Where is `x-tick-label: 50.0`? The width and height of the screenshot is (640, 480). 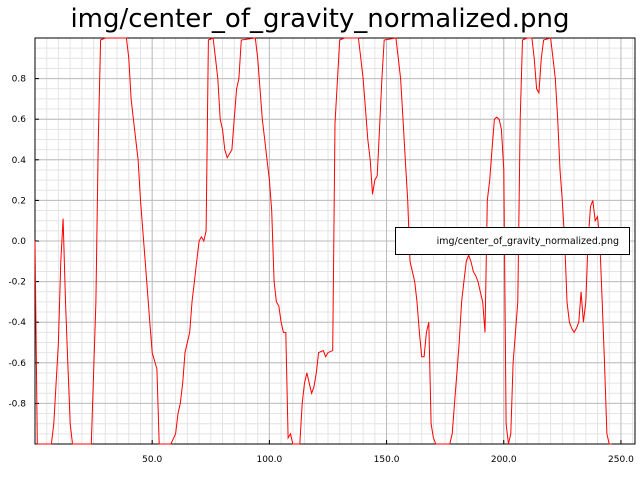 x-tick-label: 50.0 is located at coordinates (152, 460).